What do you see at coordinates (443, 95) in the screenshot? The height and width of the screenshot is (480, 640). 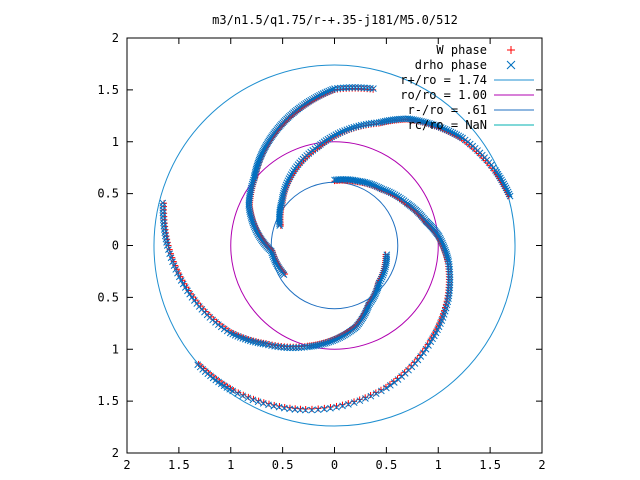 I see `legend-label: ro/ro = 1.00` at bounding box center [443, 95].